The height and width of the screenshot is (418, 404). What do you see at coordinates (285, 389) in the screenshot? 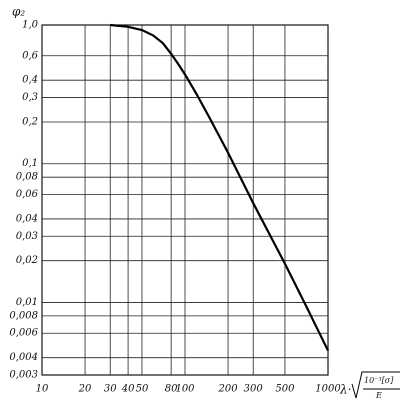
I see `x-tick-label: 500` at bounding box center [285, 389].